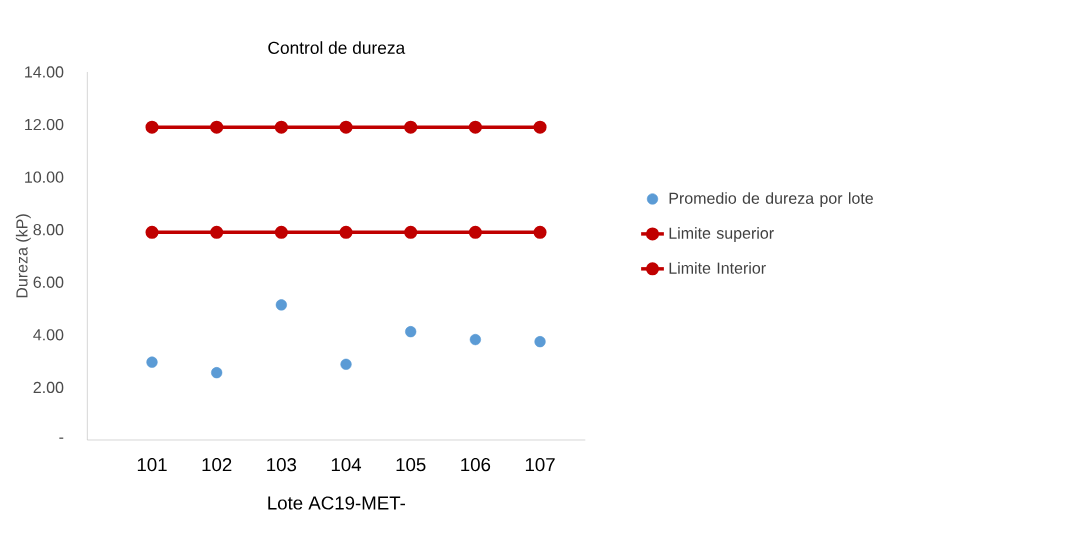 Image resolution: width=1083 pixels, height=542 pixels. Describe the element at coordinates (44, 72) in the screenshot. I see `y-tick-label: 14.00` at that location.